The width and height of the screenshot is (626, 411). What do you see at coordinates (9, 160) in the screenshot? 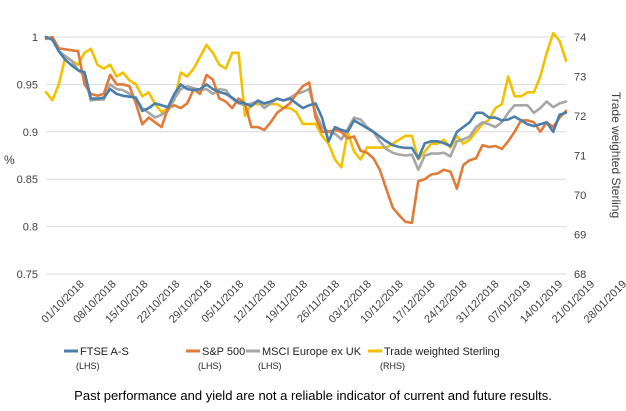
I see `y-axis-label: %` at bounding box center [9, 160].